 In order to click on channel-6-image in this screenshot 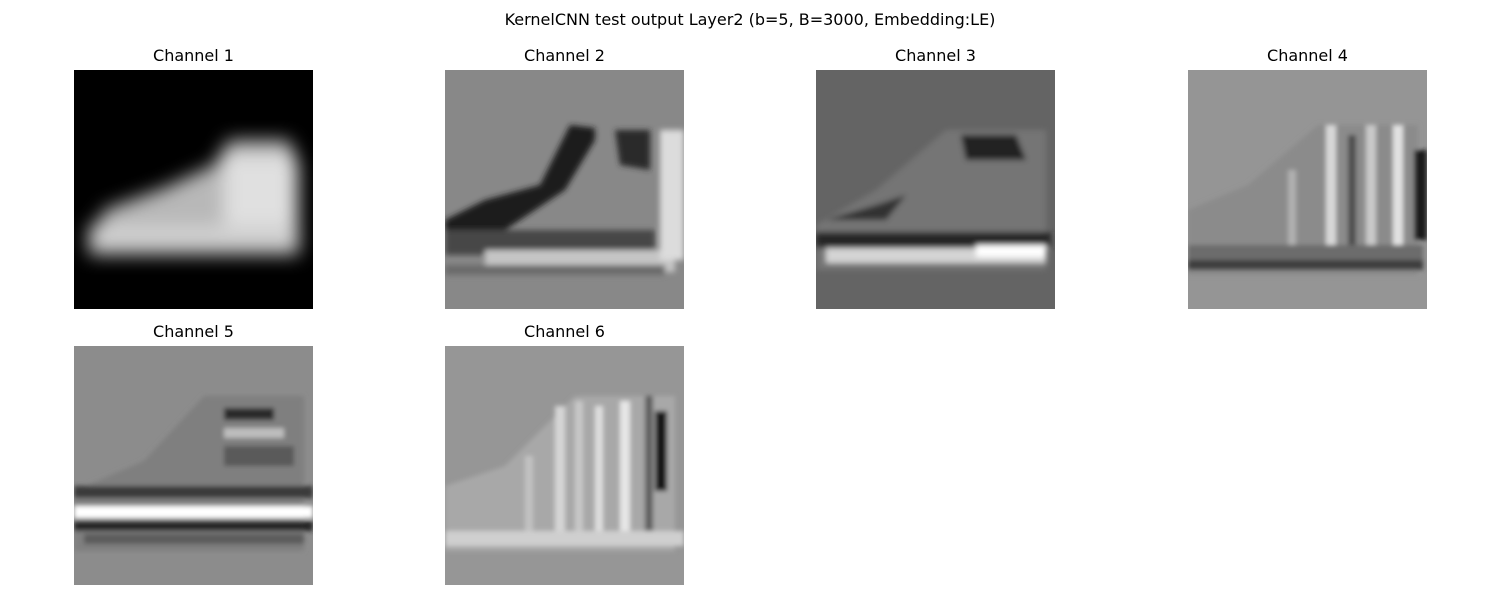, I will do `click(564, 465)`.